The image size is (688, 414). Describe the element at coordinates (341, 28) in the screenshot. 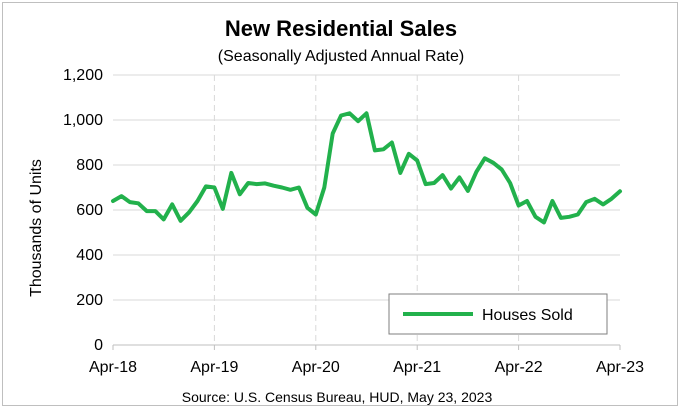

I see `chart-title: New Residential Sales` at that location.